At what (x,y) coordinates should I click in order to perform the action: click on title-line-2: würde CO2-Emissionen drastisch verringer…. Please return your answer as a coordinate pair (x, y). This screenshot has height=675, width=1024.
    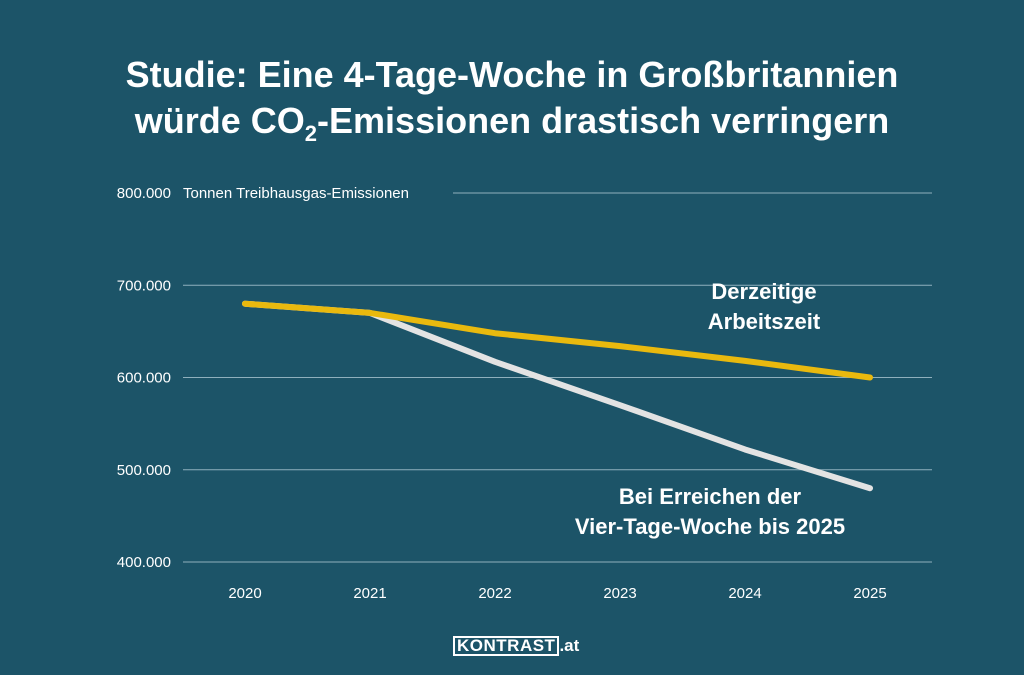
    Looking at the image, I should click on (512, 122).